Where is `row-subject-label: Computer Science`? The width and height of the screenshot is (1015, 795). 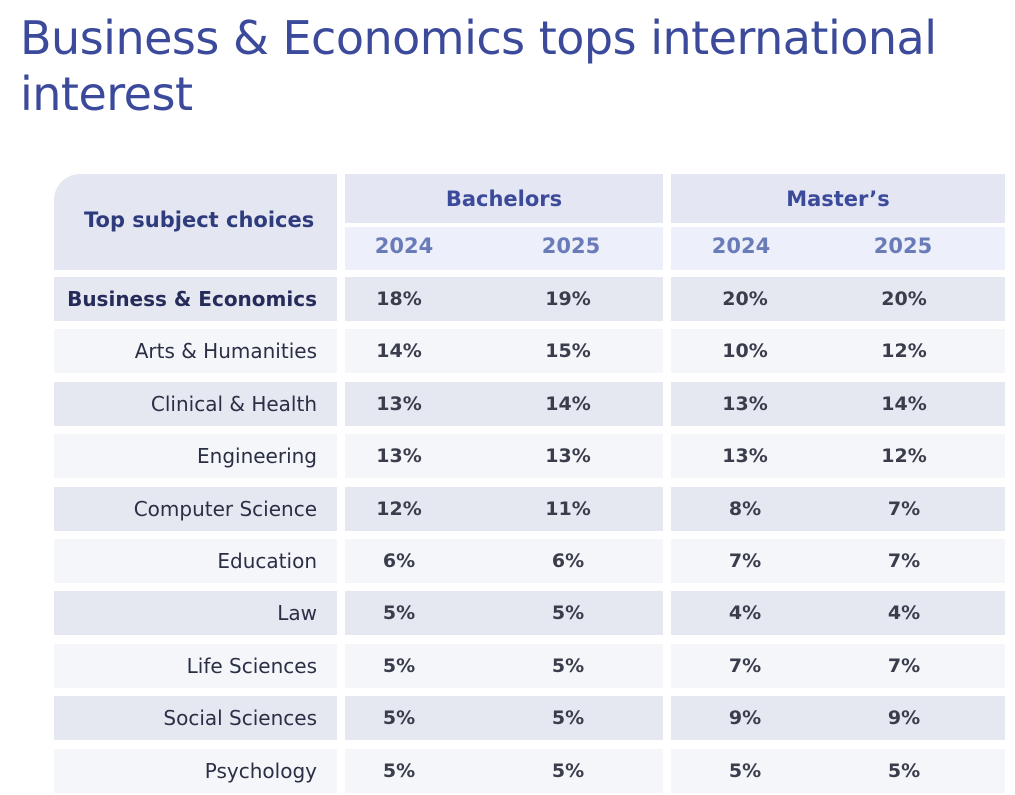 row-subject-label: Computer Science is located at coordinates (225, 509).